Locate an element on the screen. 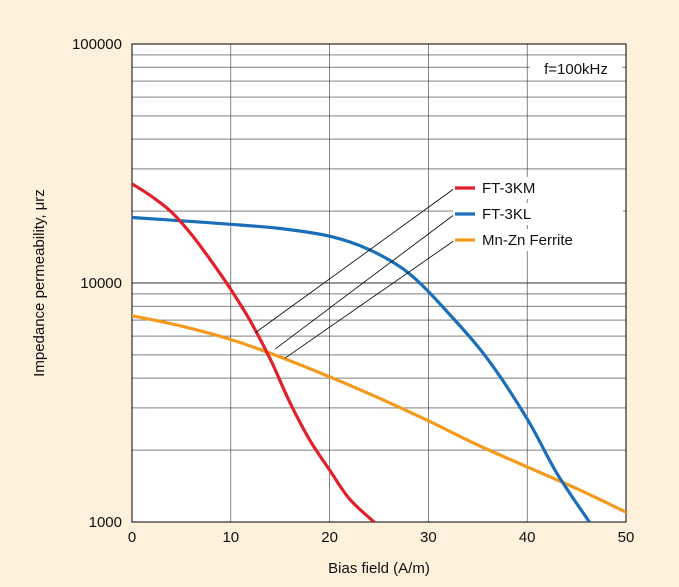  x-axis-title: Bias field (A/m) is located at coordinates (379, 568).